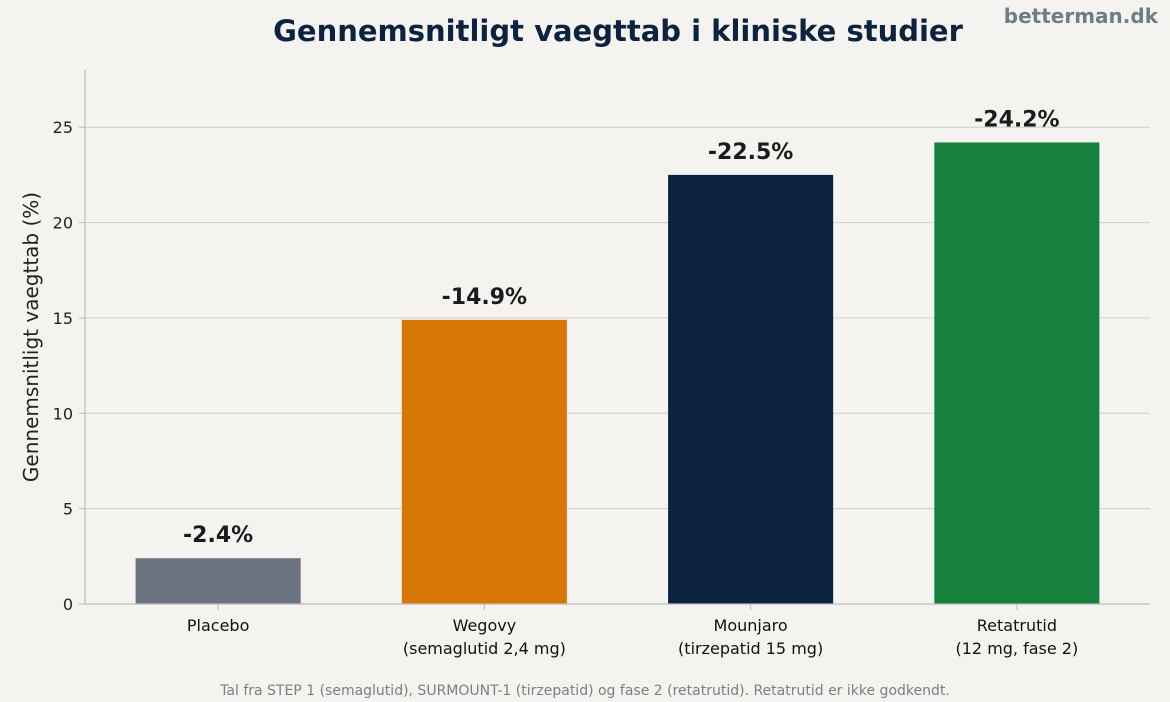 The image size is (1170, 702). I want to click on y-tick-label: 0, so click(68, 604).